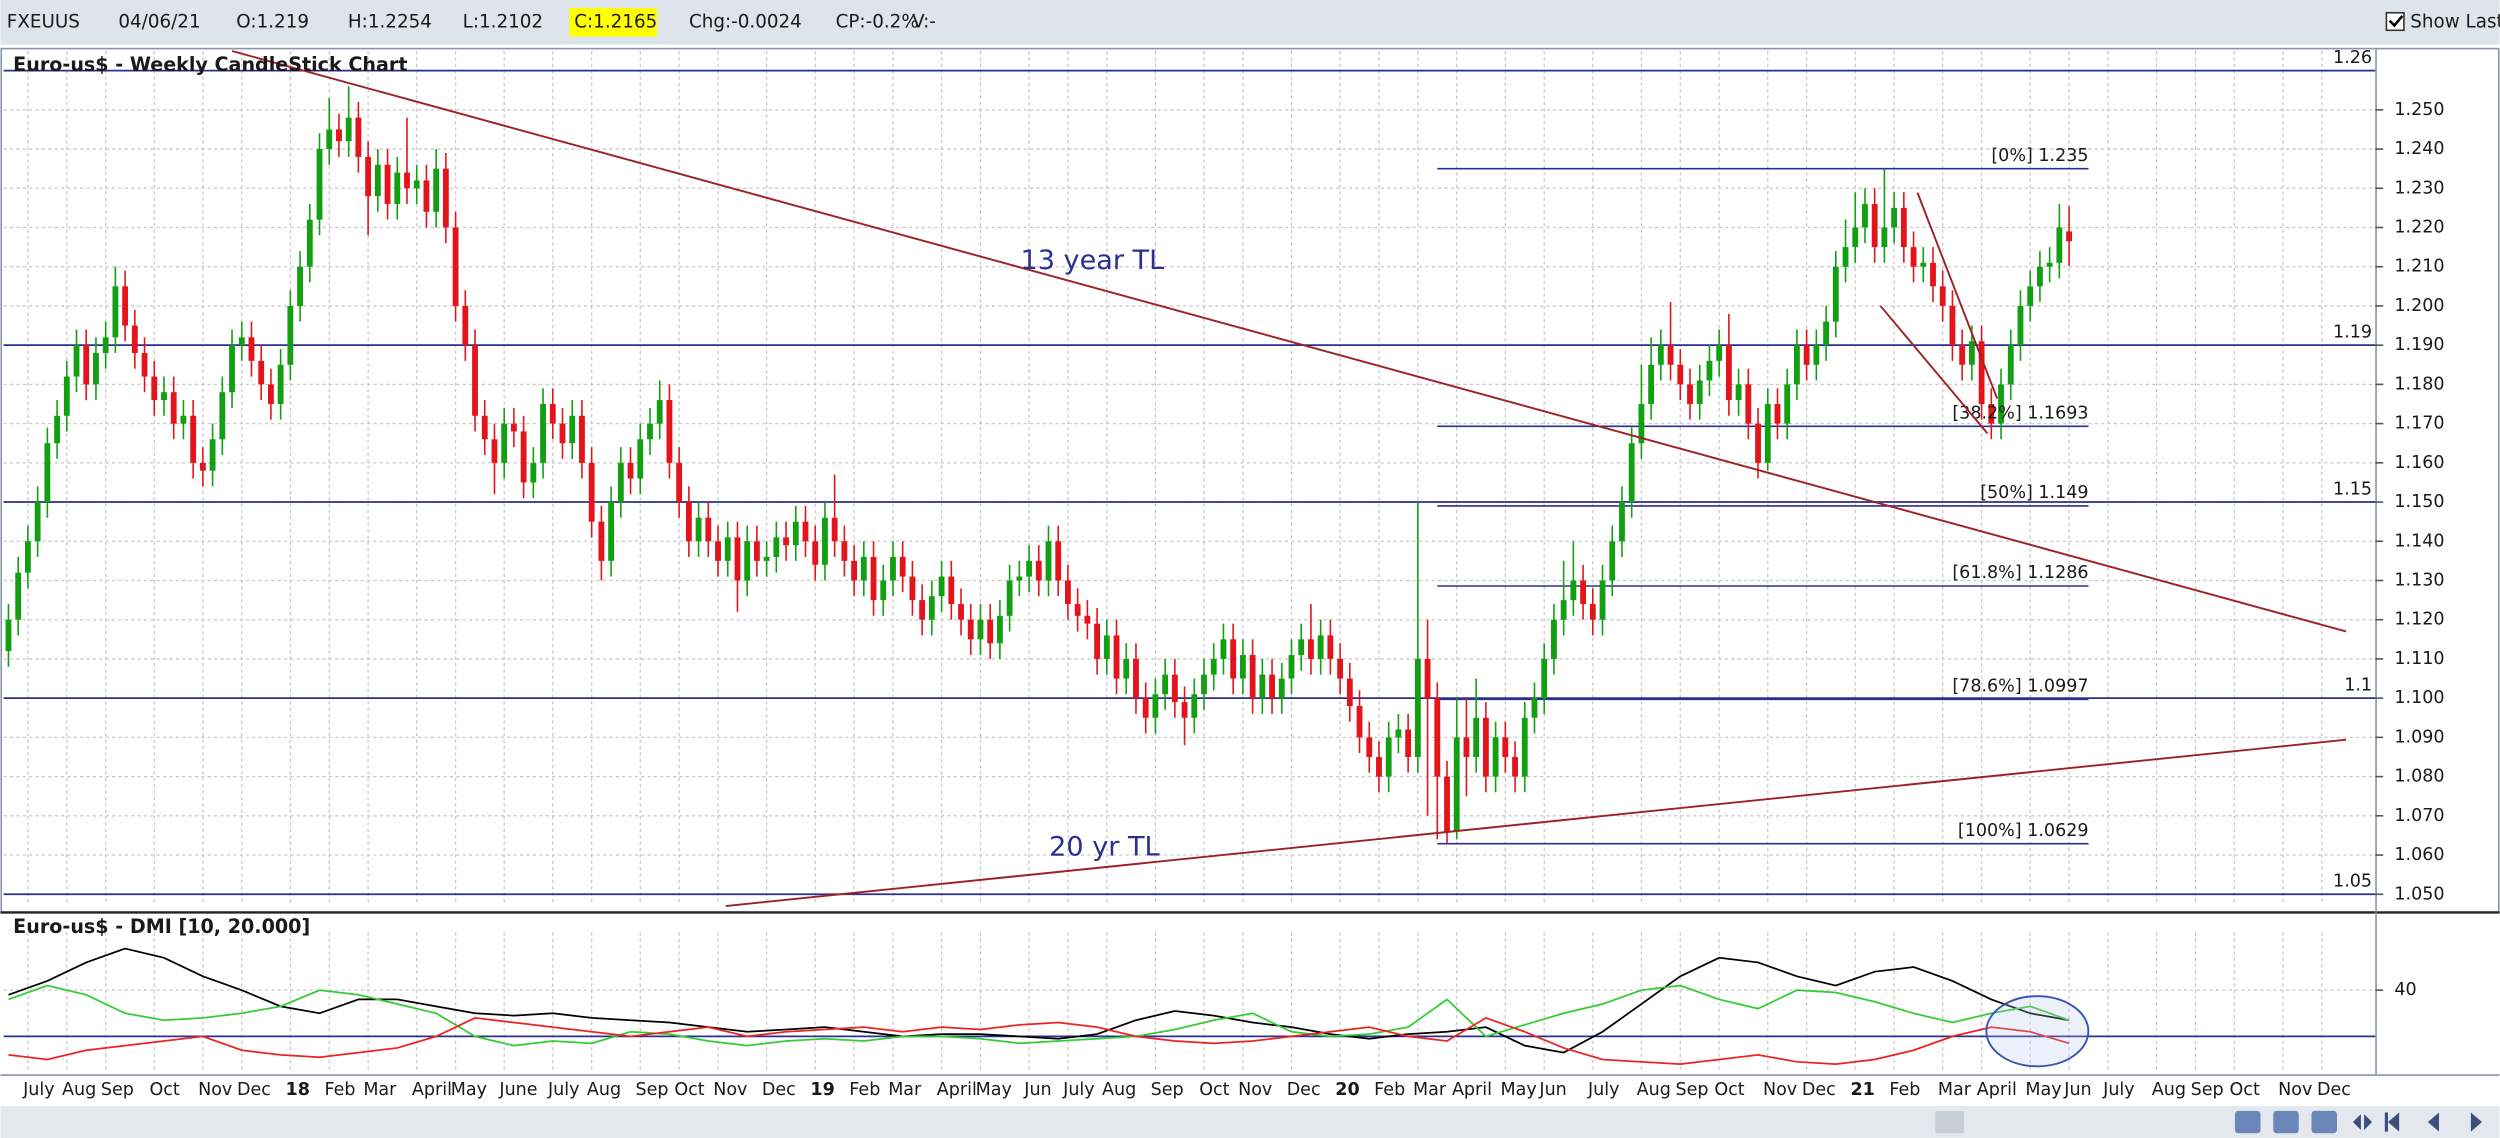 Image resolution: width=2500 pixels, height=1138 pixels. Describe the element at coordinates (1214, 1090) in the screenshot. I see `x-tick-label: Oct` at that location.